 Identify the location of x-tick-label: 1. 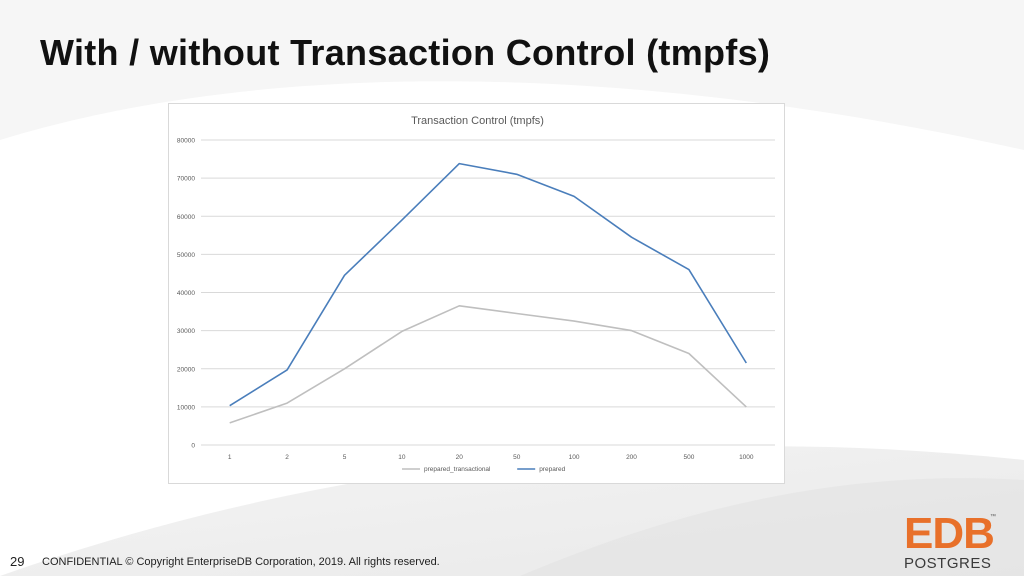
(230, 457).